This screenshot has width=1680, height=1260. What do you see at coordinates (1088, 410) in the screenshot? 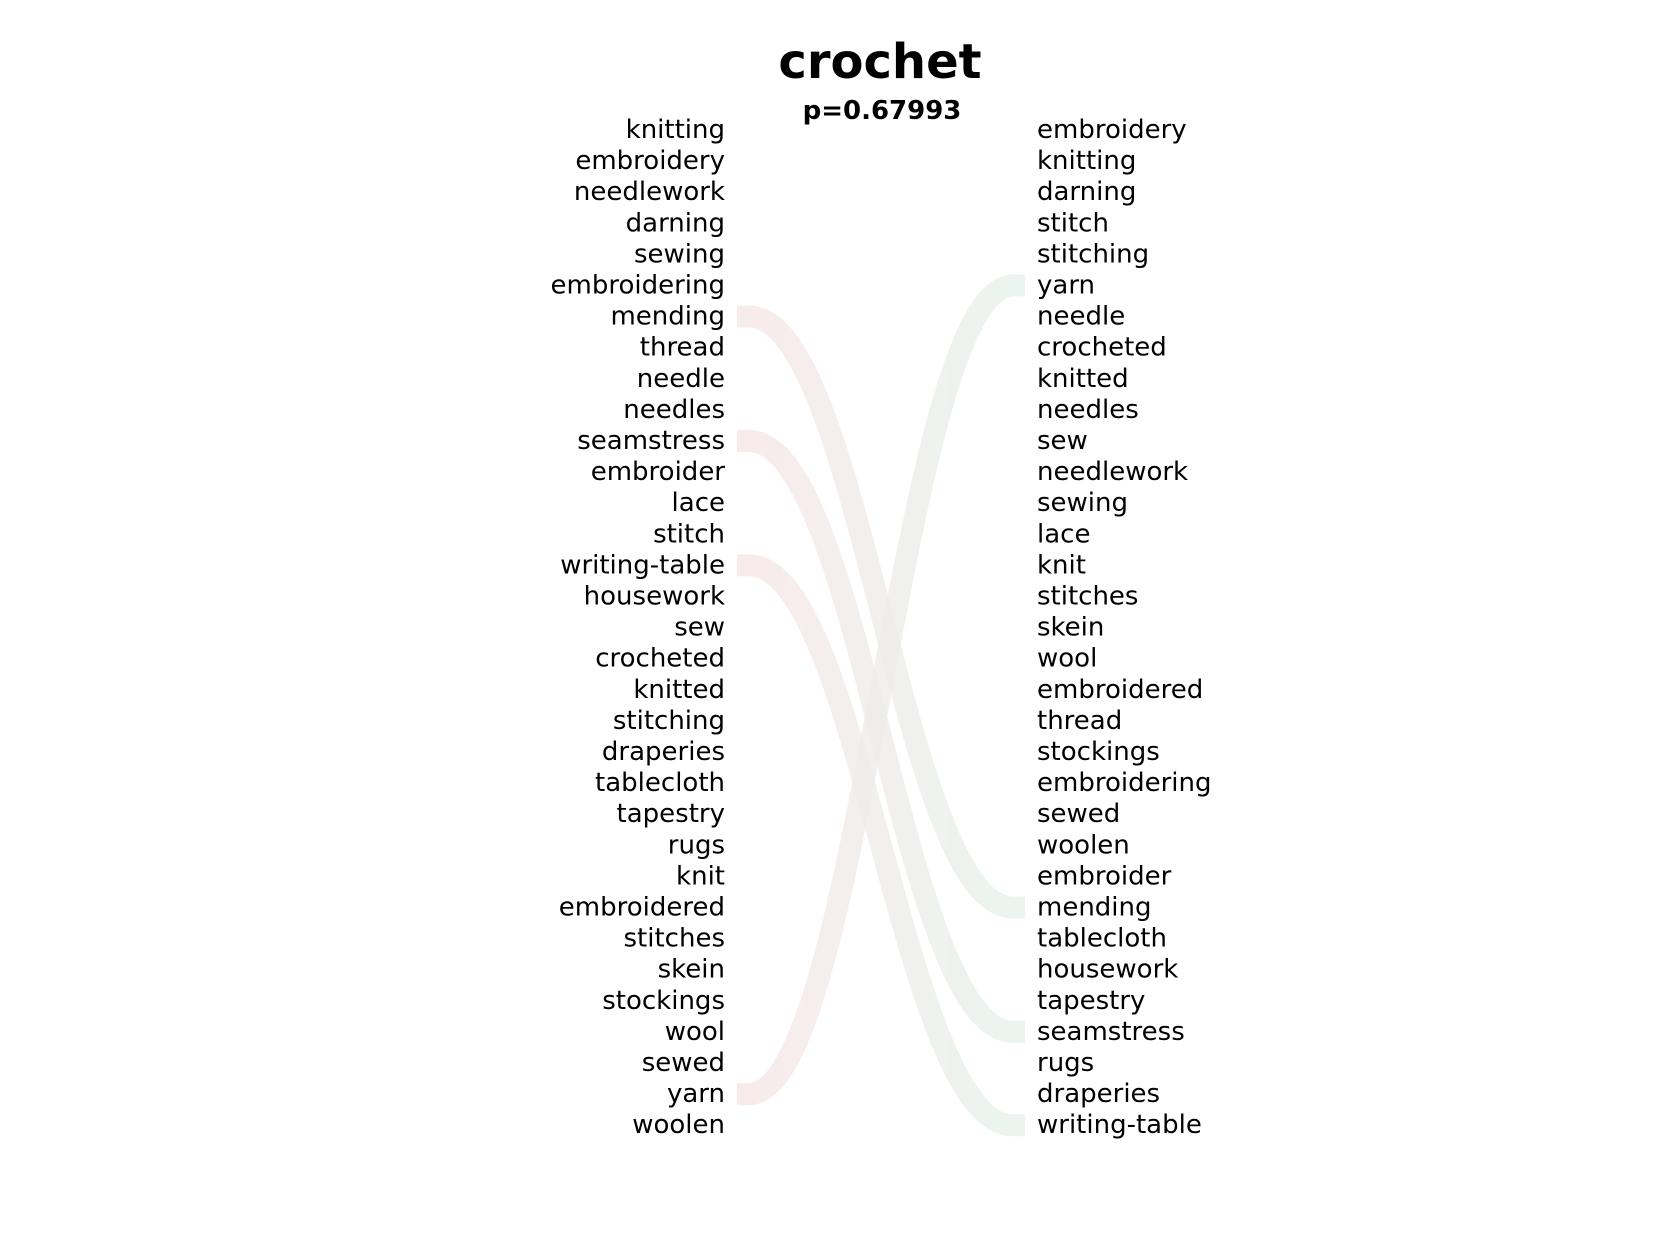
I see `right-word-10: needles` at bounding box center [1088, 410].